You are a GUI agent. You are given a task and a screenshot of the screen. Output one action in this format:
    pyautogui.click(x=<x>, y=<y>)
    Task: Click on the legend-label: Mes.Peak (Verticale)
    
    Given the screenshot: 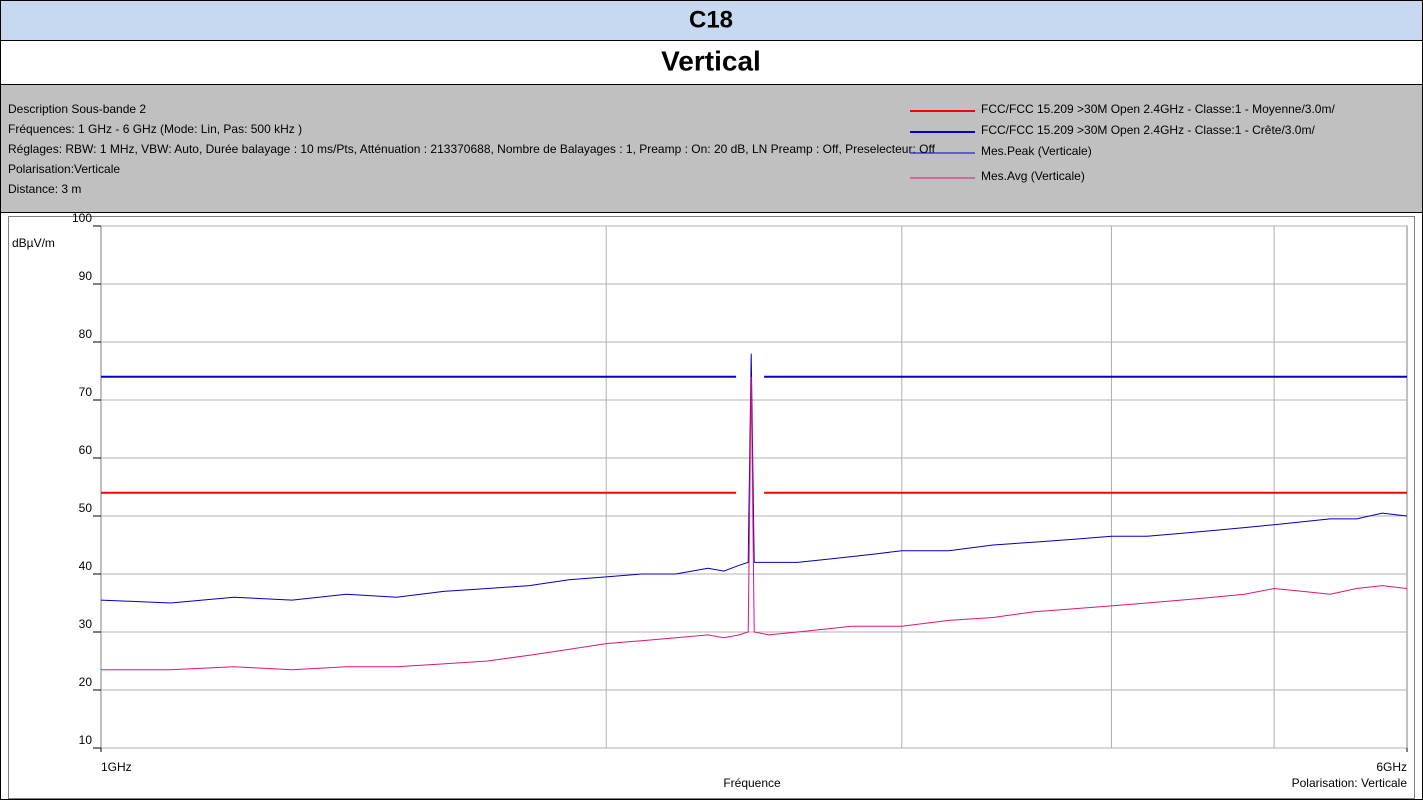 What is the action you would take?
    pyautogui.click(x=1036, y=151)
    